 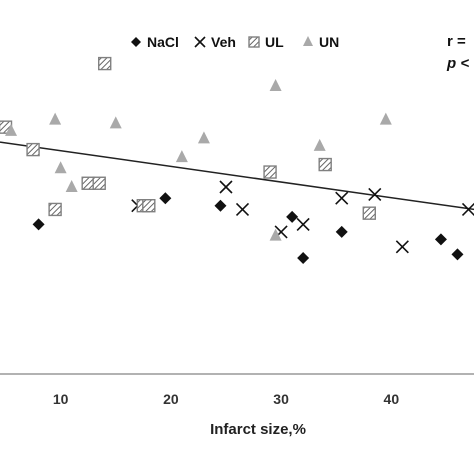 I want to click on x-tick-labels: 10 20 30 40, so click(x=226, y=399).